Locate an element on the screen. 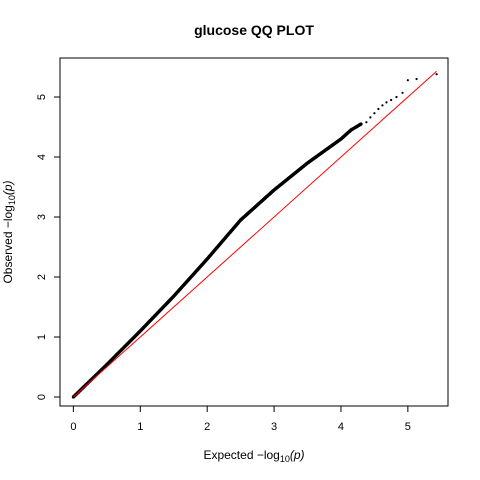  y-axis-label-prefix: Observed −log is located at coordinates (8, 244).